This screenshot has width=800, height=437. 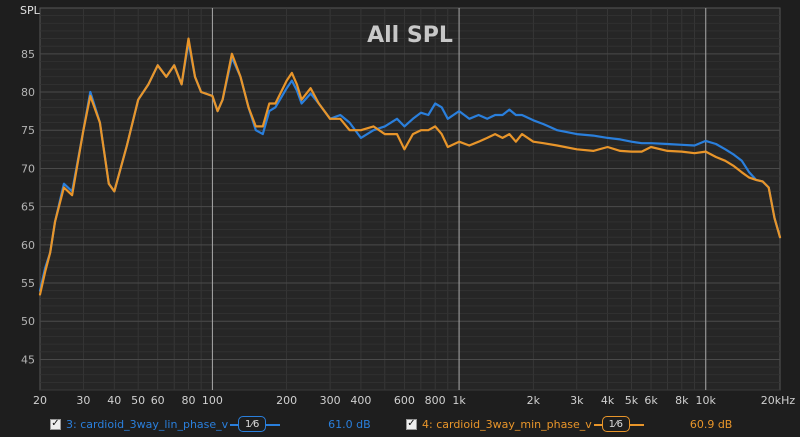 I want to click on y-axis-label: SPL, so click(x=30, y=10).